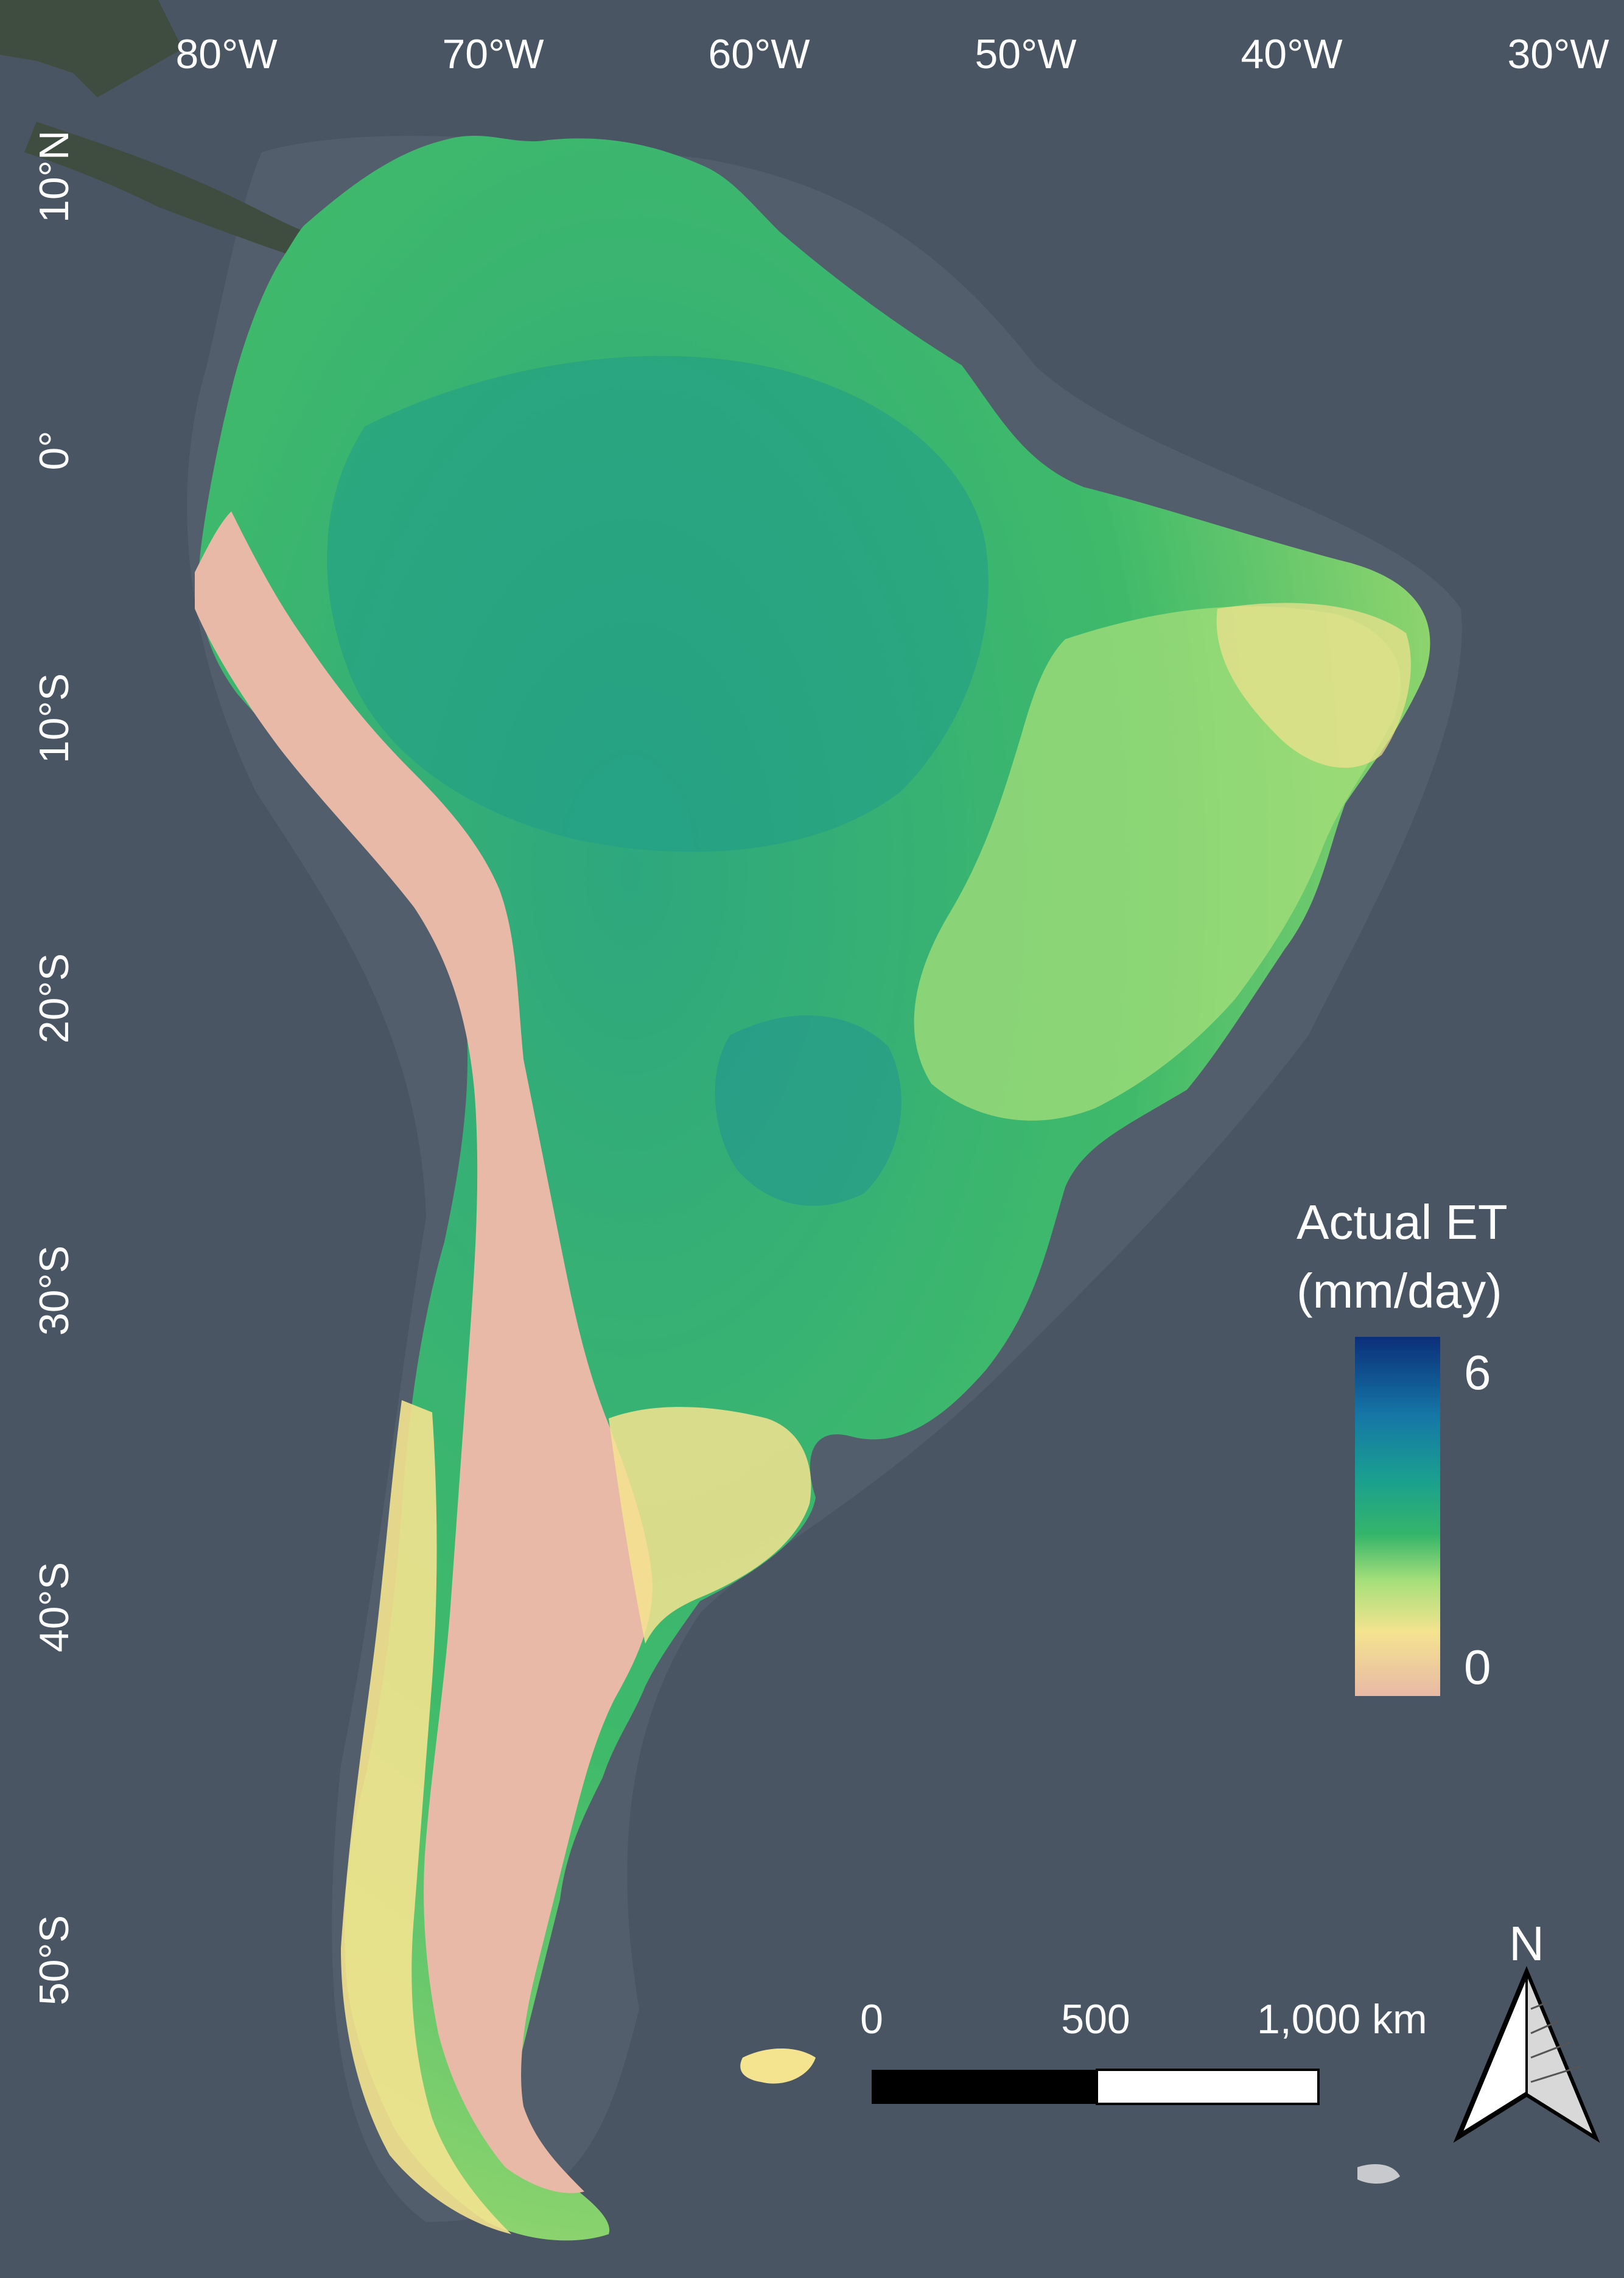  I want to click on scale-segment-white, so click(1208, 2087).